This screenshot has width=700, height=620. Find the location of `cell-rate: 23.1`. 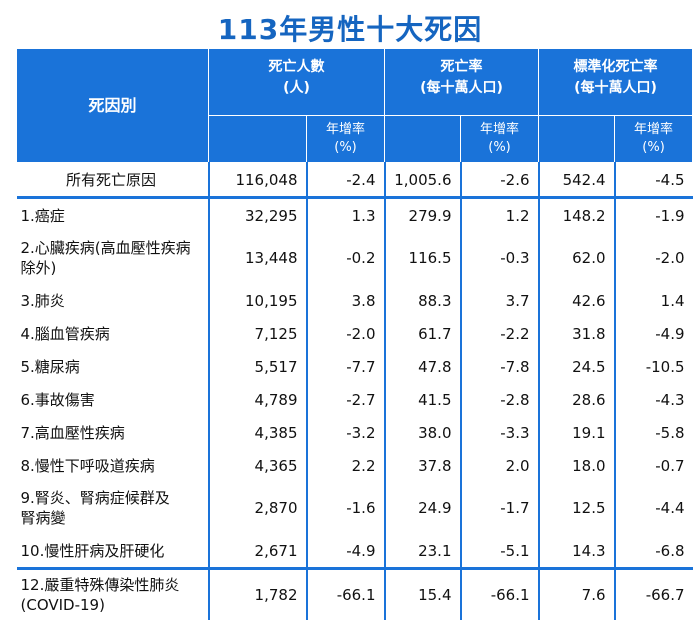

cell-rate: 23.1 is located at coordinates (423, 551).